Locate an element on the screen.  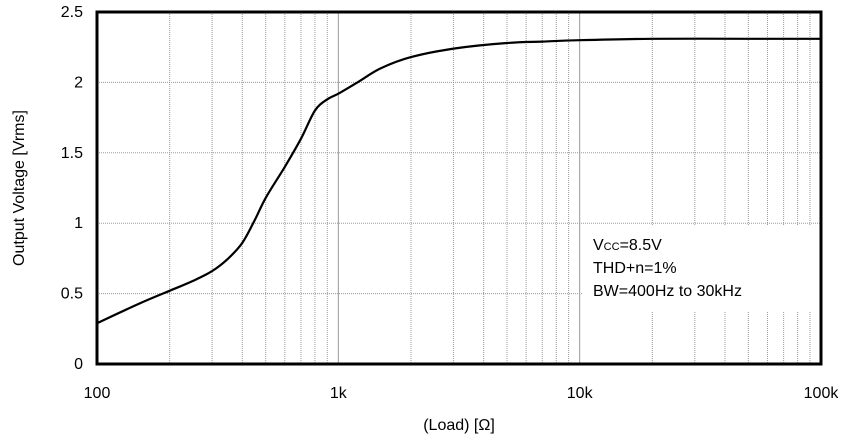
y-tick-label: 2.5 is located at coordinates (72, 12).